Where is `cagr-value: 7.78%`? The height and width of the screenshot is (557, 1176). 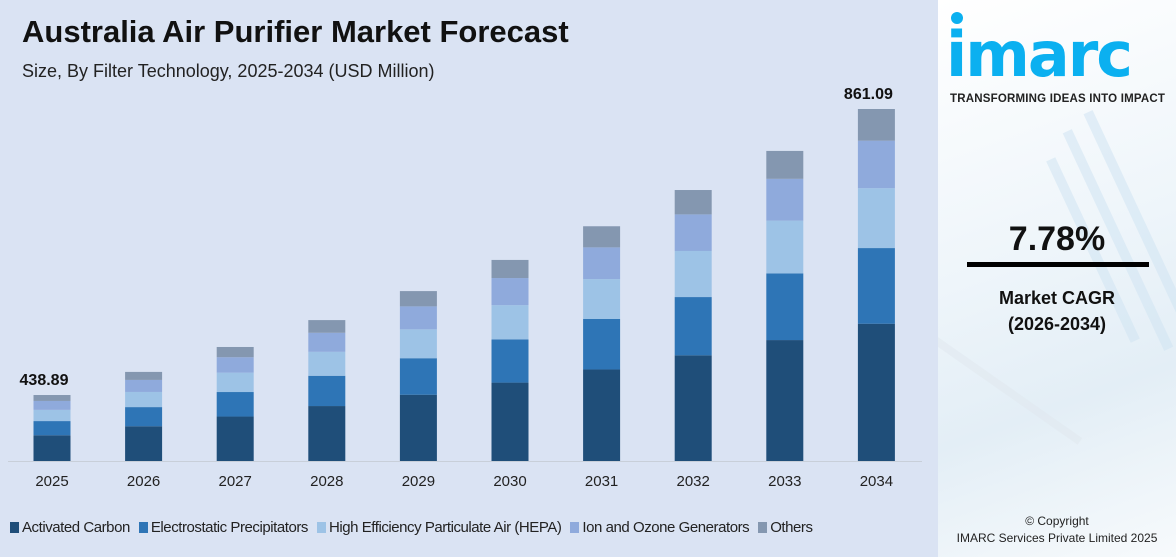 cagr-value: 7.78% is located at coordinates (1057, 239).